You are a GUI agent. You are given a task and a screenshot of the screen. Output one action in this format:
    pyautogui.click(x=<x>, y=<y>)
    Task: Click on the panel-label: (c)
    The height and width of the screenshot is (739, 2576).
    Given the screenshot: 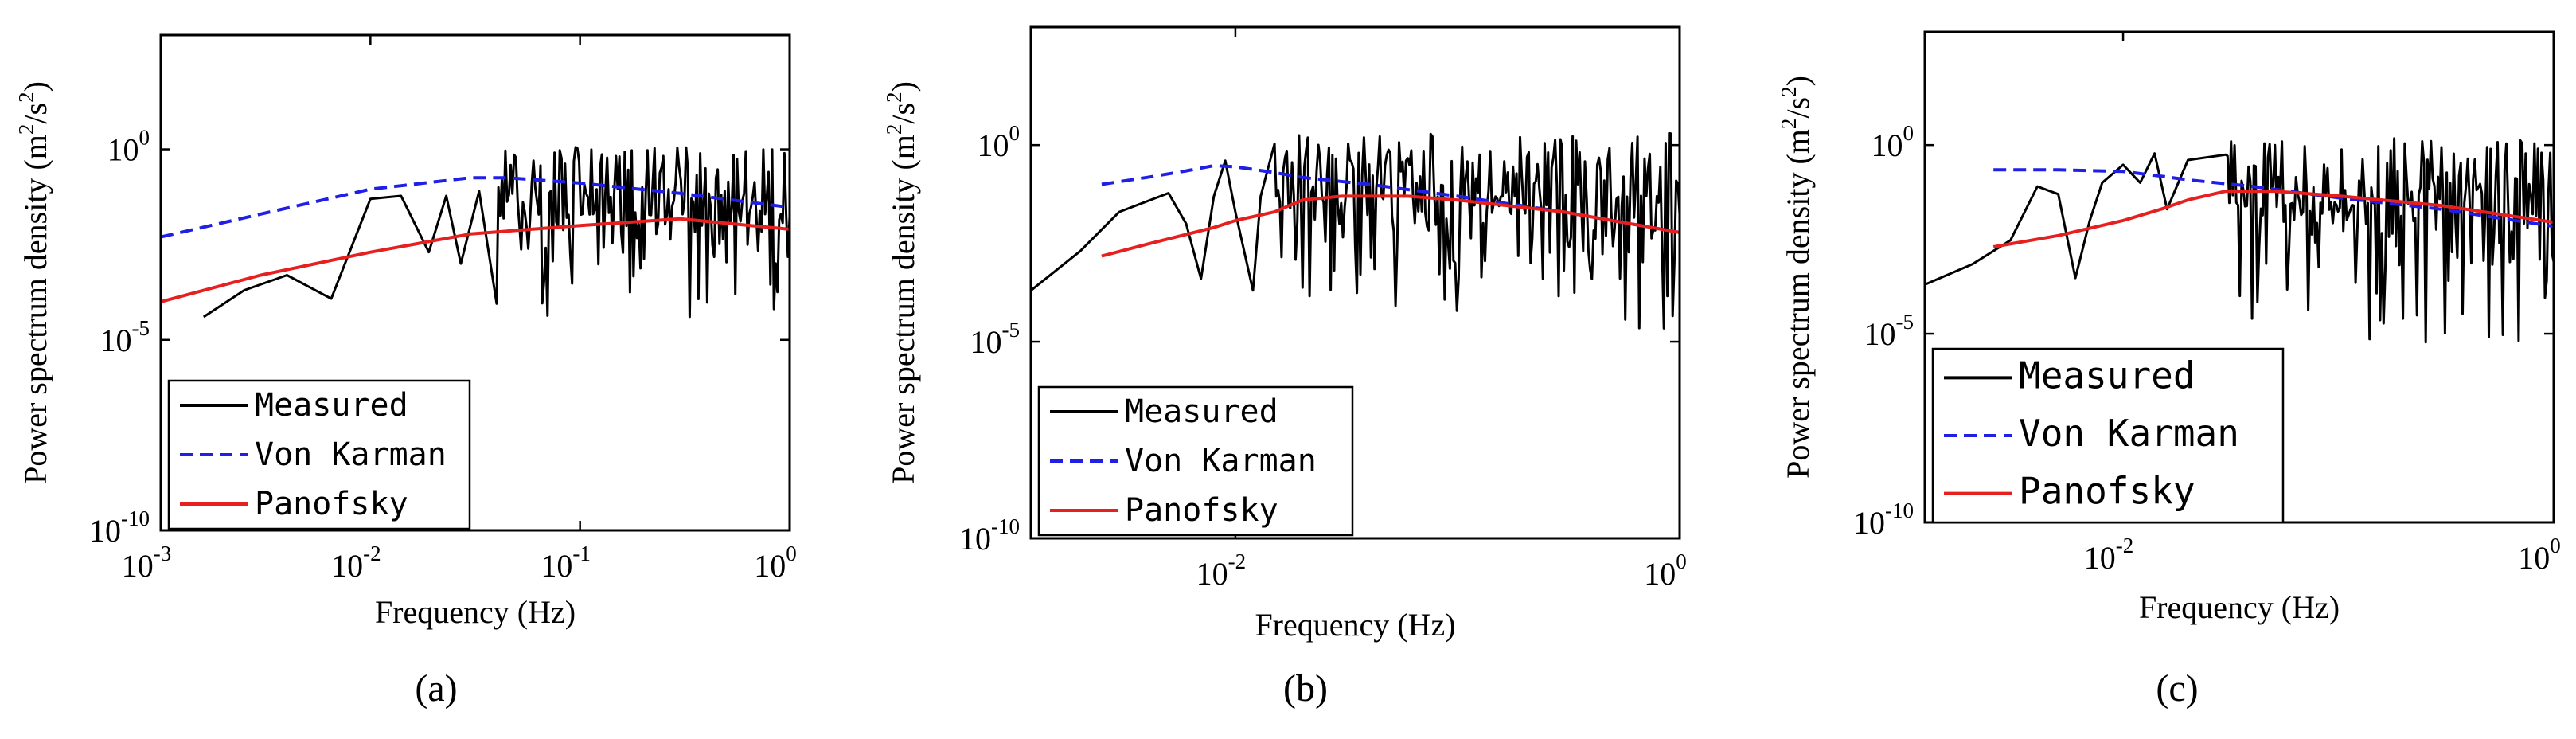 What is the action you would take?
    pyautogui.click(x=2177, y=688)
    